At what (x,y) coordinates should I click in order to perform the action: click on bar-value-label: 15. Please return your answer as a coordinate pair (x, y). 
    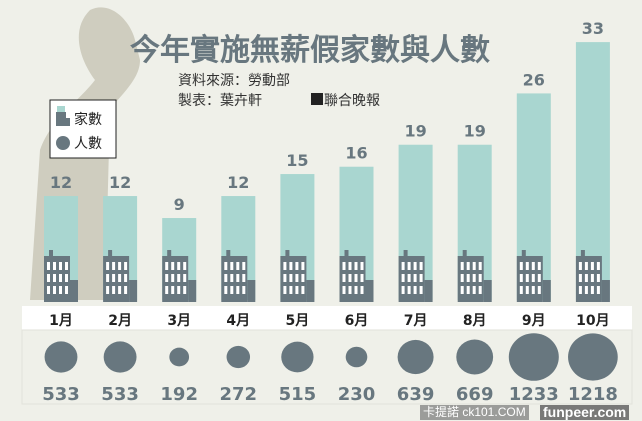
    Looking at the image, I should click on (297, 160).